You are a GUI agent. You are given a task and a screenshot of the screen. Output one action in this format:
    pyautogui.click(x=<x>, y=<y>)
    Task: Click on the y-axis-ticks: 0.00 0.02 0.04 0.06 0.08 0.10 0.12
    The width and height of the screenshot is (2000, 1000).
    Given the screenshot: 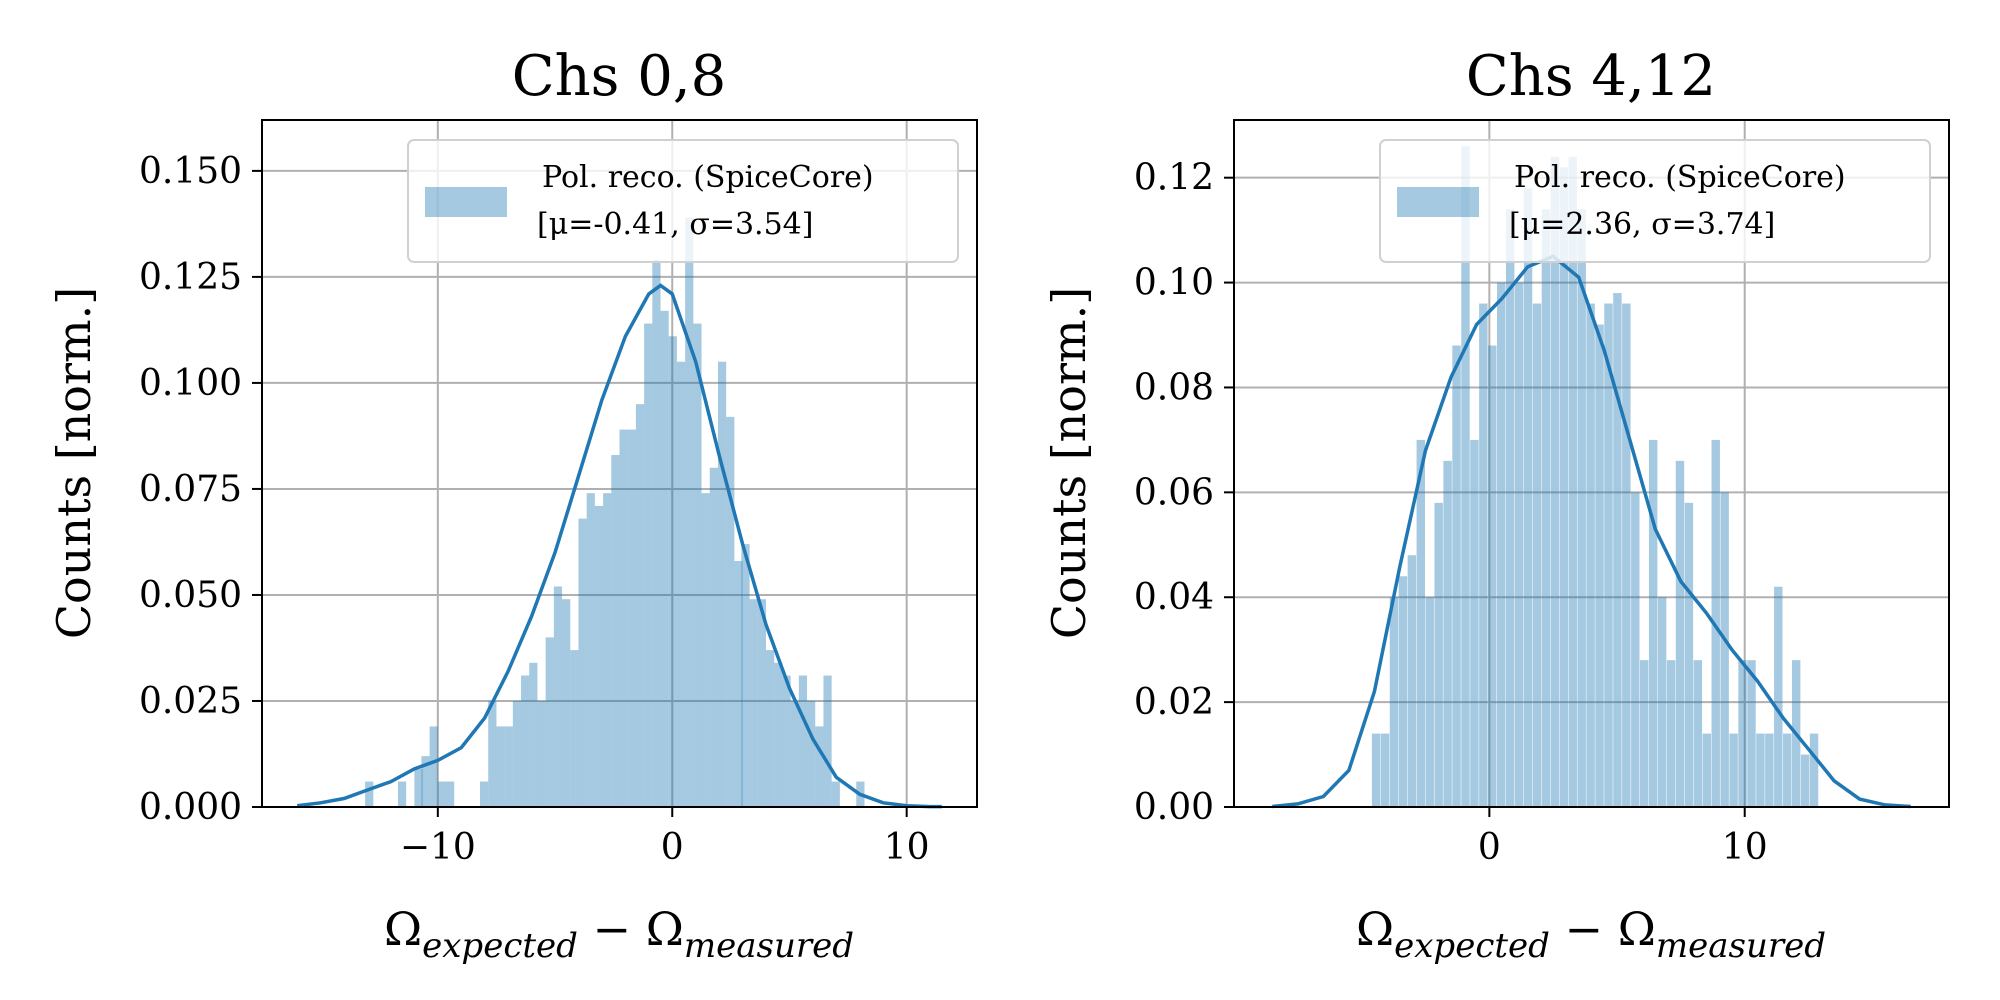 What is the action you would take?
    pyautogui.click(x=1184, y=493)
    